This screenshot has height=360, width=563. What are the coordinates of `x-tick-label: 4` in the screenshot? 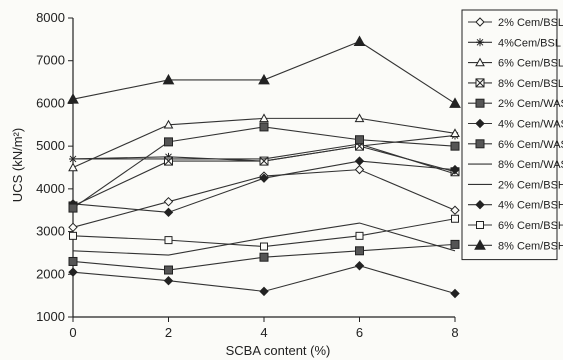 It's located at (263, 332).